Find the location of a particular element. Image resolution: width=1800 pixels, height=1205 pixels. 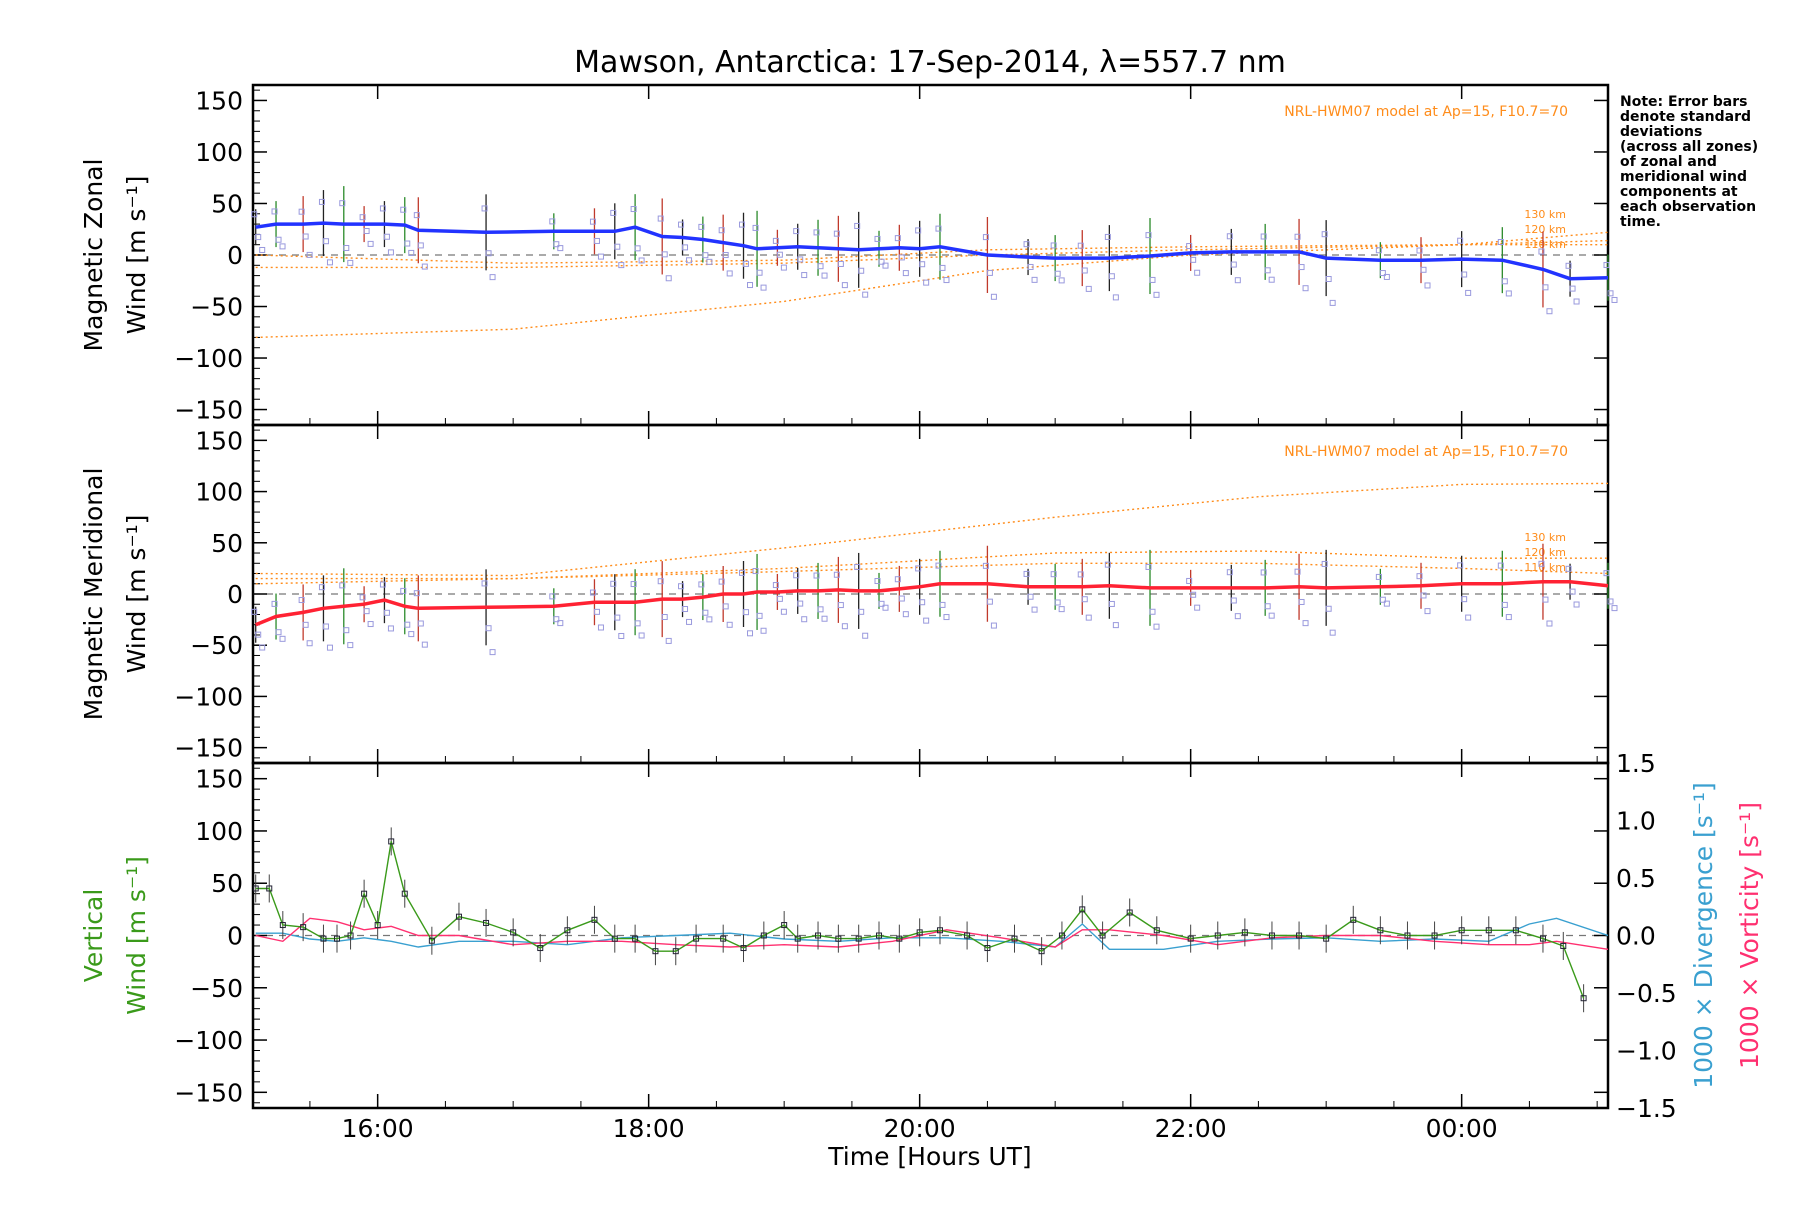

model-altitude-label: 110 km is located at coordinates (1545, 244).